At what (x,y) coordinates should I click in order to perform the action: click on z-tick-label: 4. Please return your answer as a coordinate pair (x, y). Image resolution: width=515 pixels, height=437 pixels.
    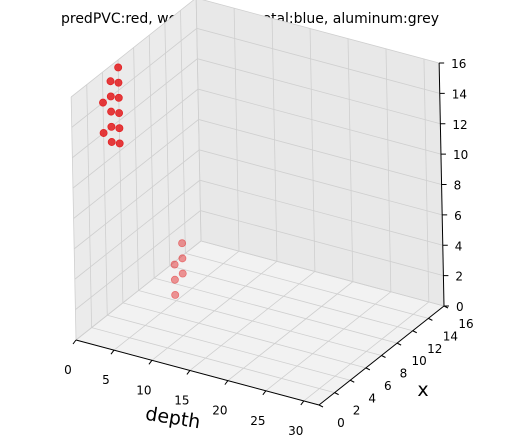
    Looking at the image, I should click on (459, 246).